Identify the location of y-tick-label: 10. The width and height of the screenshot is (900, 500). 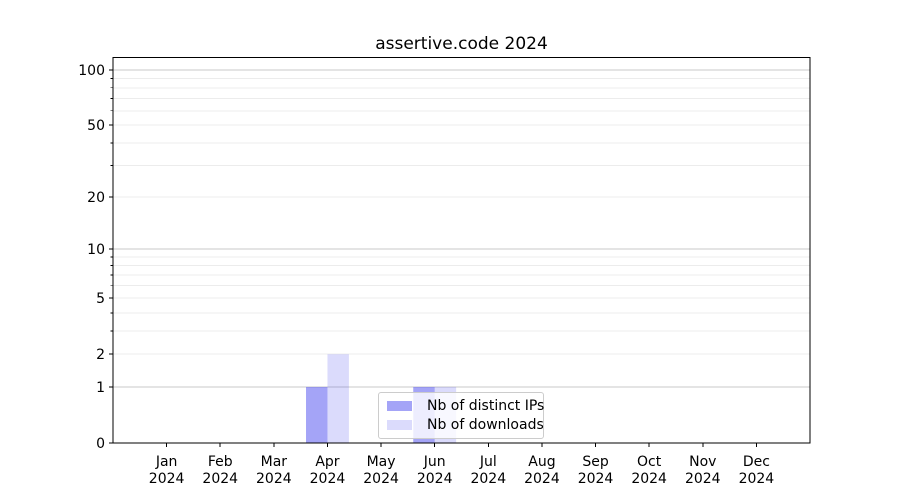
(96, 250).